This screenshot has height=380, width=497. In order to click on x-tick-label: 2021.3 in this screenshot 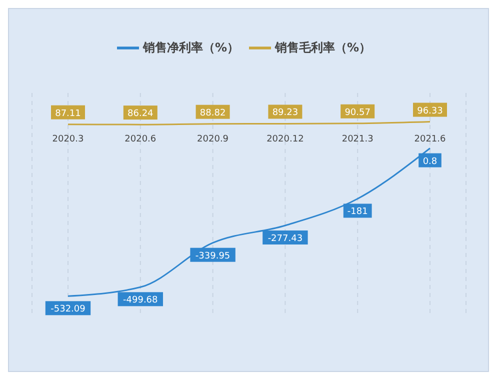, I will do `click(358, 139)`.